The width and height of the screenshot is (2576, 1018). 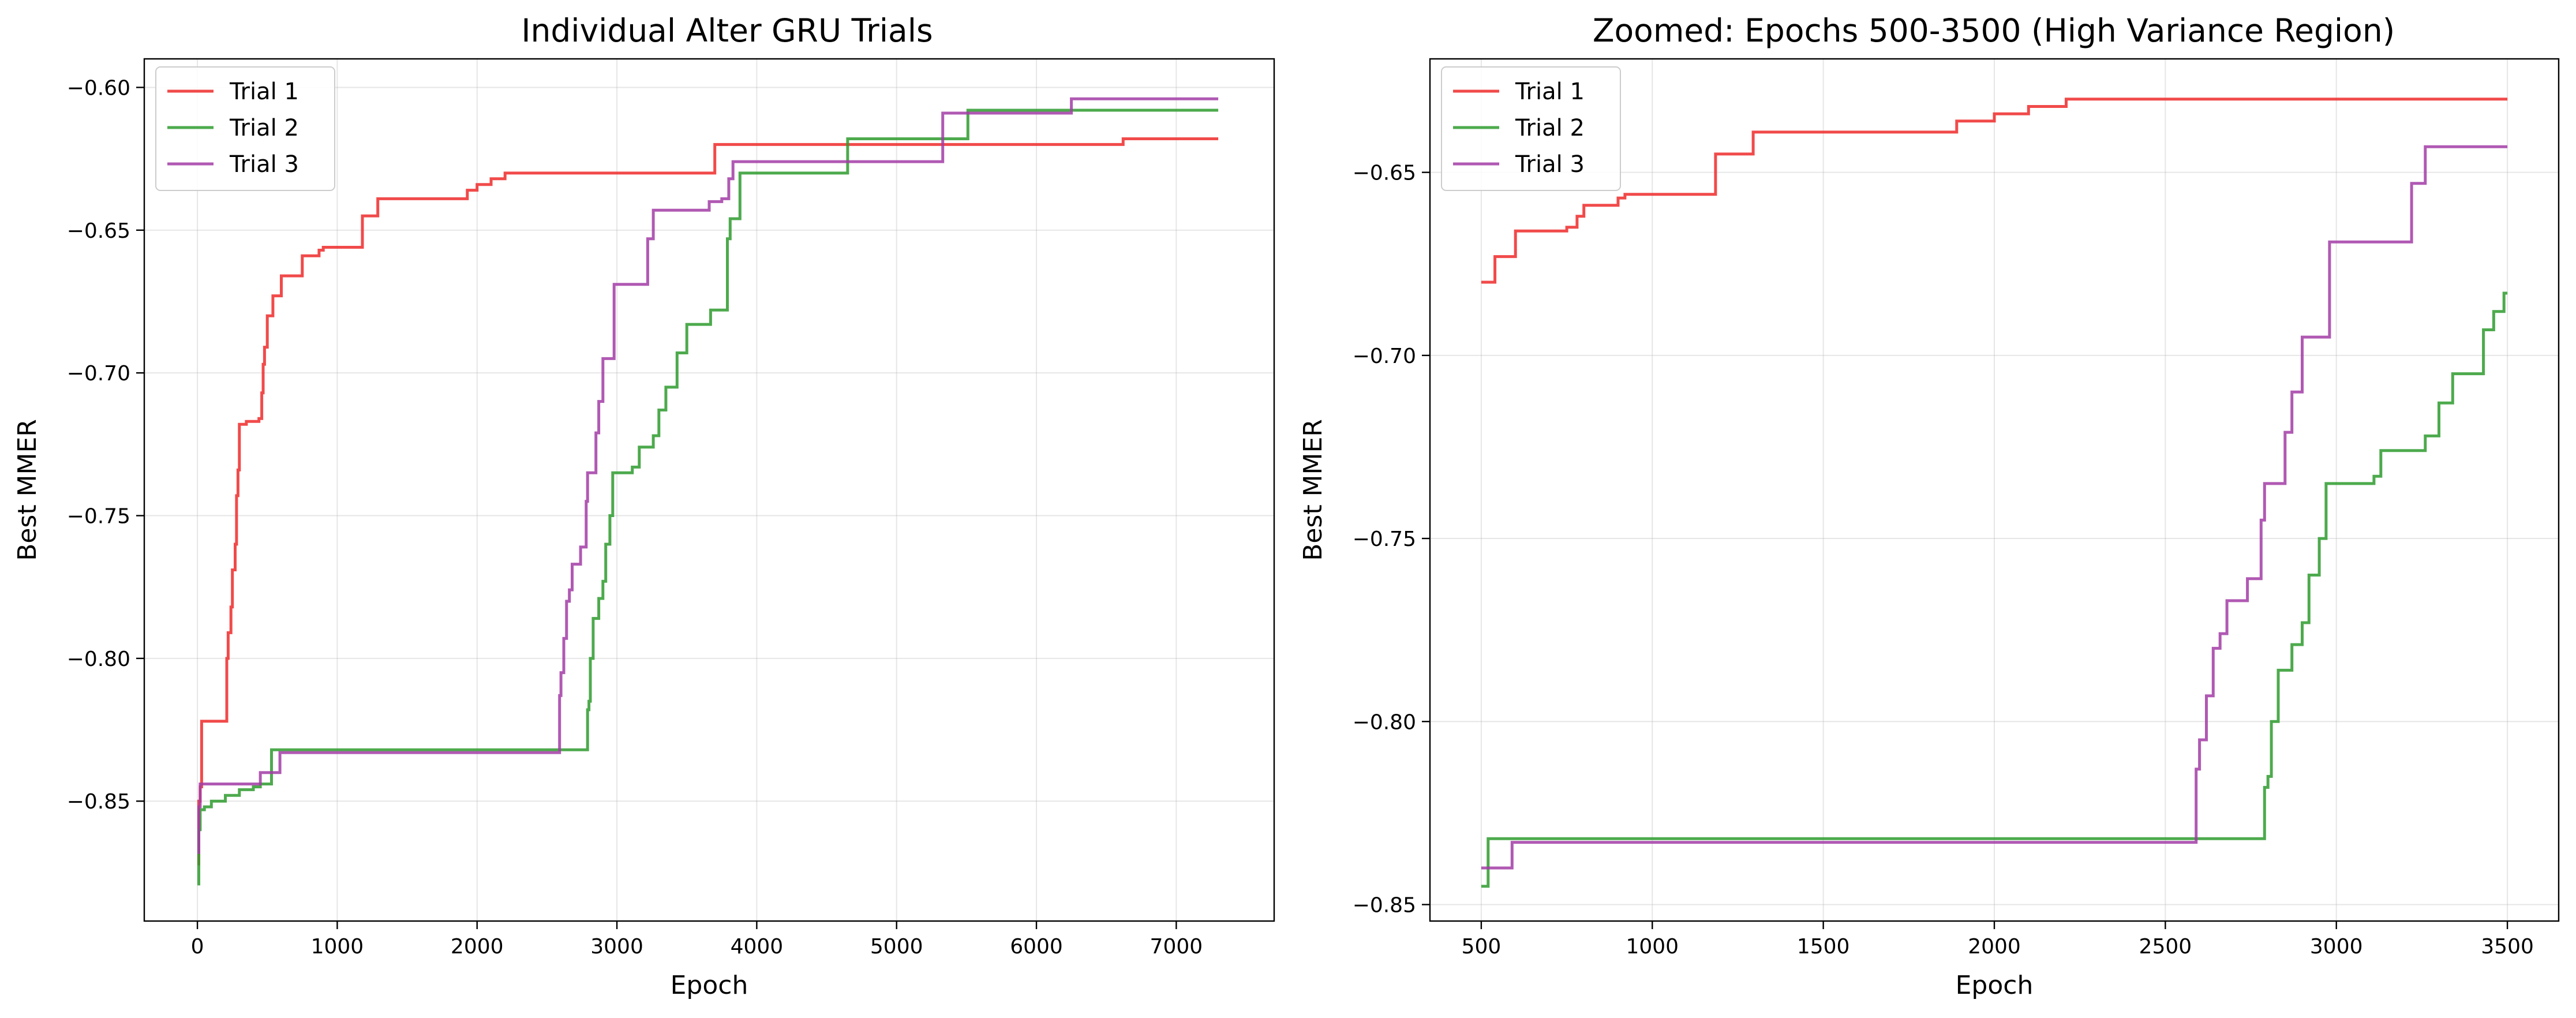 I want to click on chart-title: Individual Alter GRU Trials, so click(x=727, y=30).